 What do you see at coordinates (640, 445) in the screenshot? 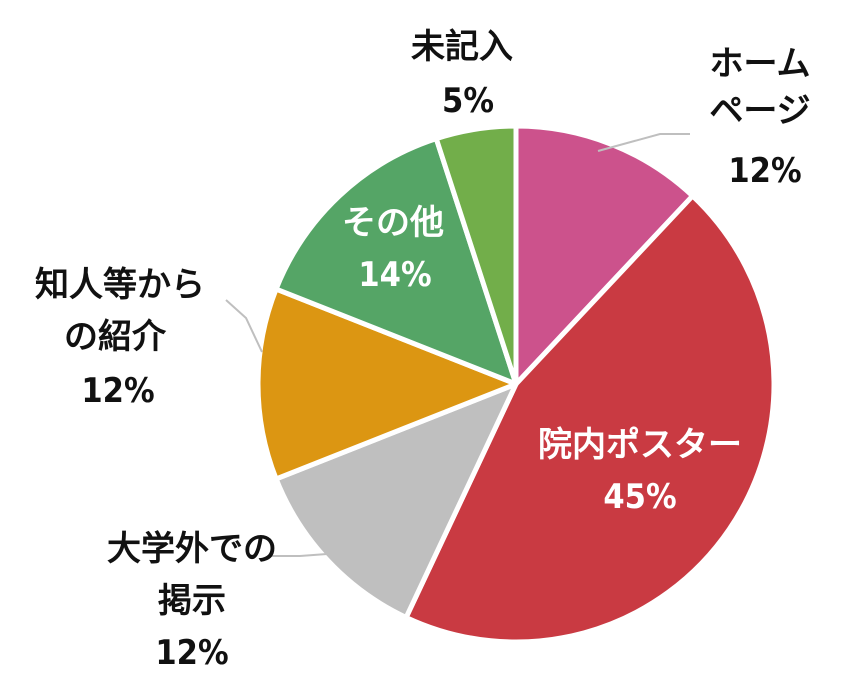
I see `slice-label-poster: 院内ポスター` at bounding box center [640, 445].